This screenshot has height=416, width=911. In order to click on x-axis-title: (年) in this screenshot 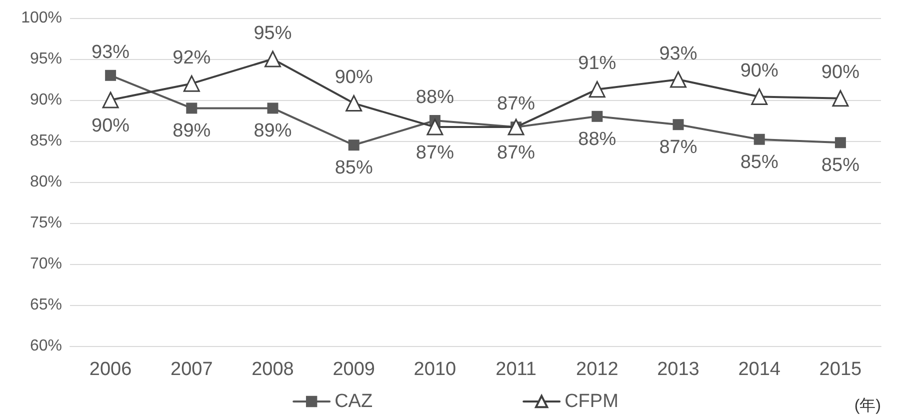, I will do `click(867, 406)`.